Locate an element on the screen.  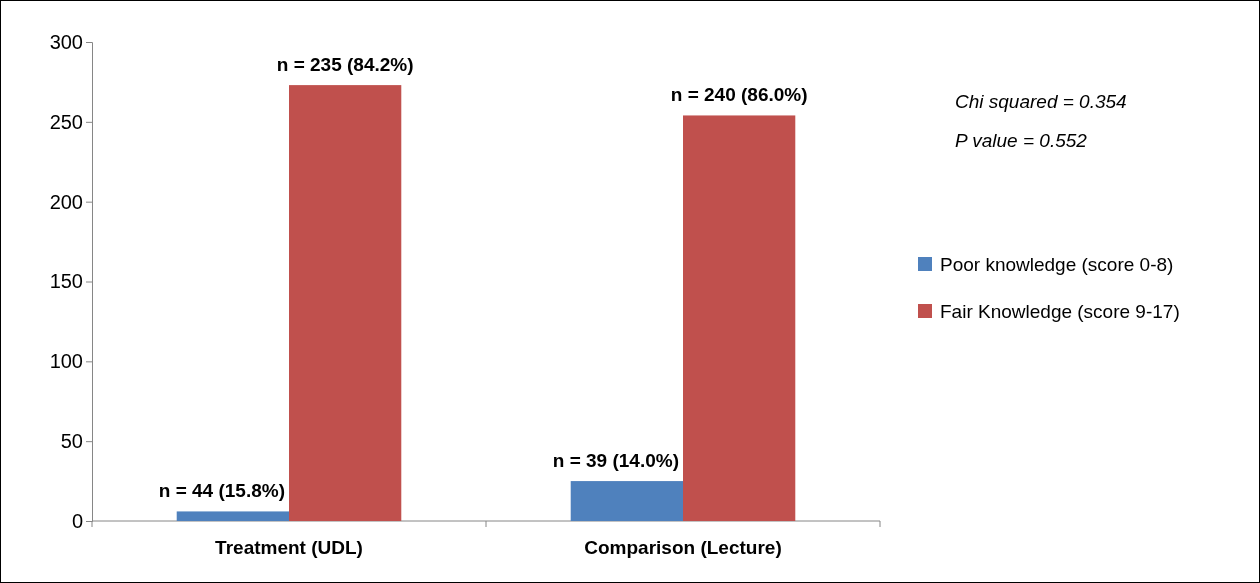
annotation: n = 39 (14.0%) is located at coordinates (615, 461).